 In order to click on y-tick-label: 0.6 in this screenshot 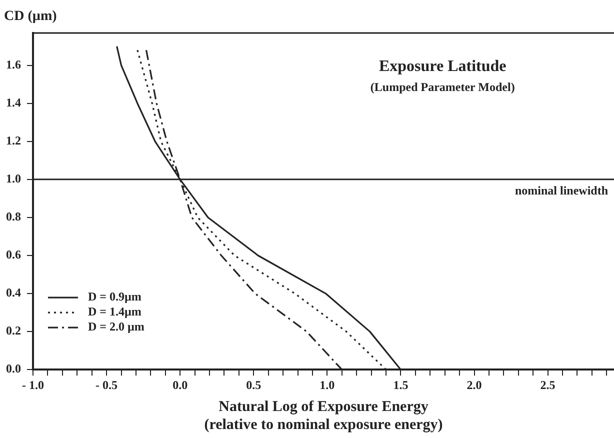, I will do `click(13, 255)`.